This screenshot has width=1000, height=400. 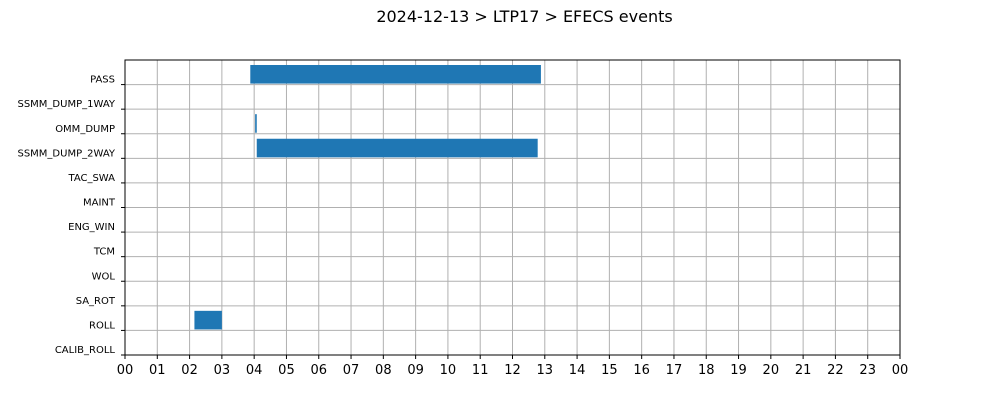 I want to click on x-tick-label: 06, so click(x=318, y=370).